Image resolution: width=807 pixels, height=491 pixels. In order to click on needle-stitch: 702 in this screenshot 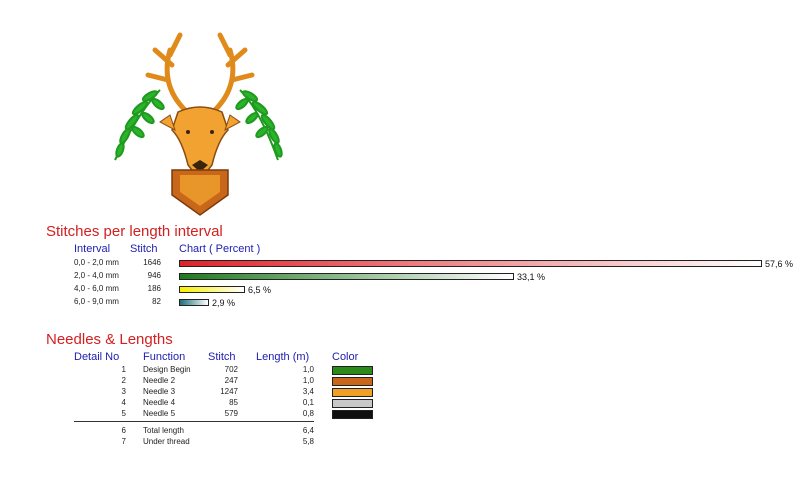, I will do `click(231, 369)`.